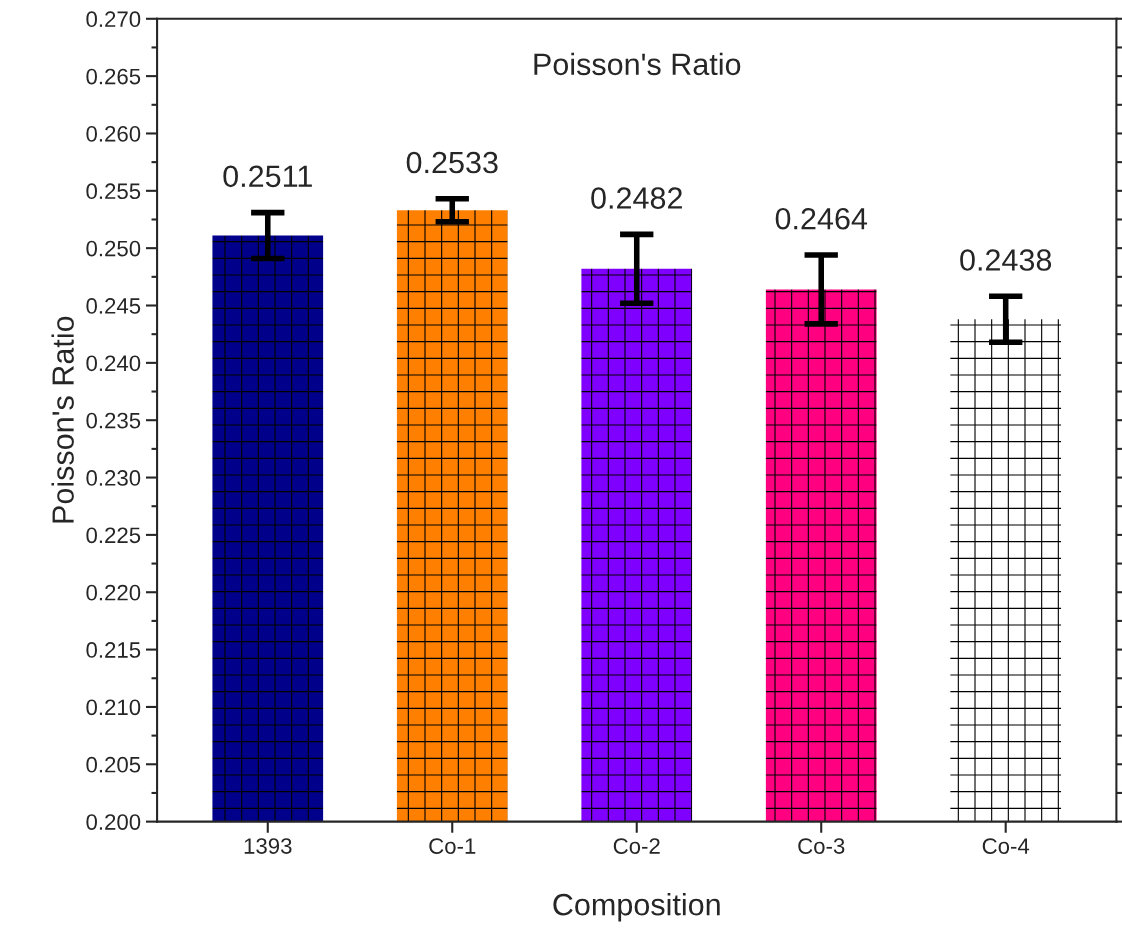  Describe the element at coordinates (113, 363) in the screenshot. I see `y-tick-label: 0.240` at that location.